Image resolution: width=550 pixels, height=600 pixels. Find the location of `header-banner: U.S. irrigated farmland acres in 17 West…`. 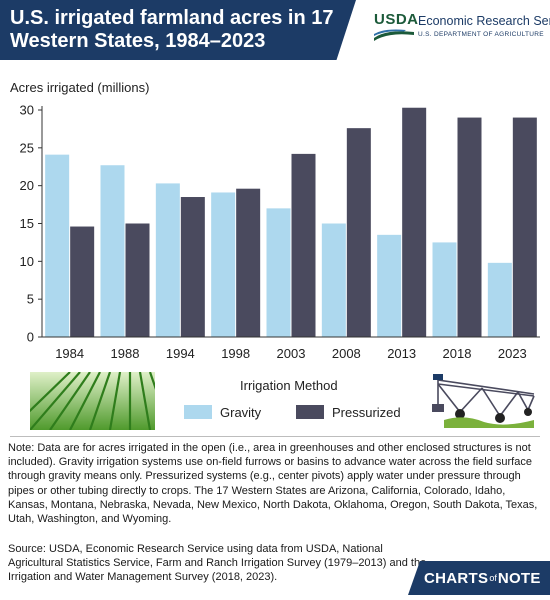

header-banner: U.S. irrigated farmland acres in 17 West… is located at coordinates (275, 30).